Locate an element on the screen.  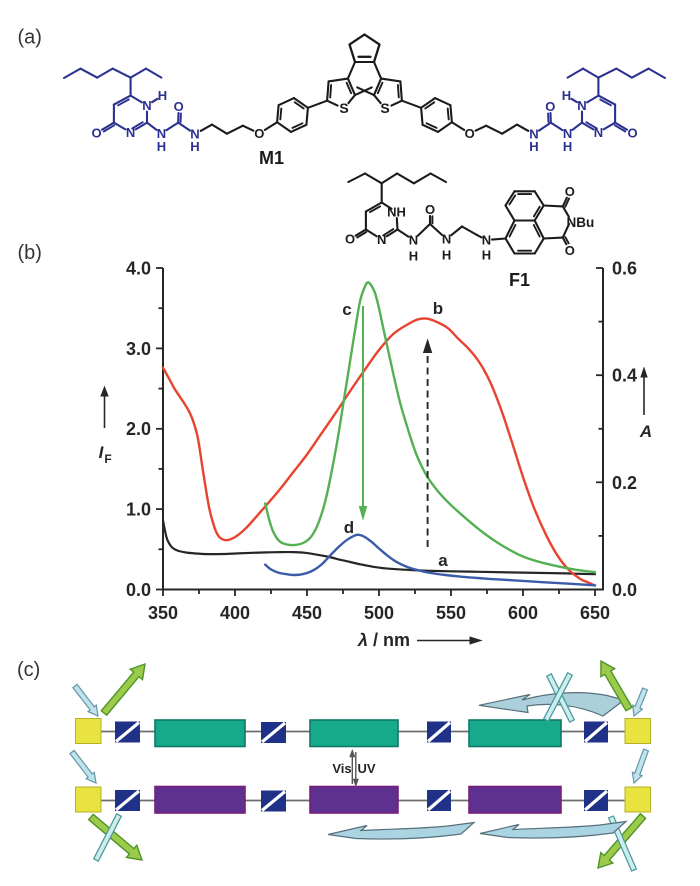
svg-text: 600 is located at coordinates (523, 613).